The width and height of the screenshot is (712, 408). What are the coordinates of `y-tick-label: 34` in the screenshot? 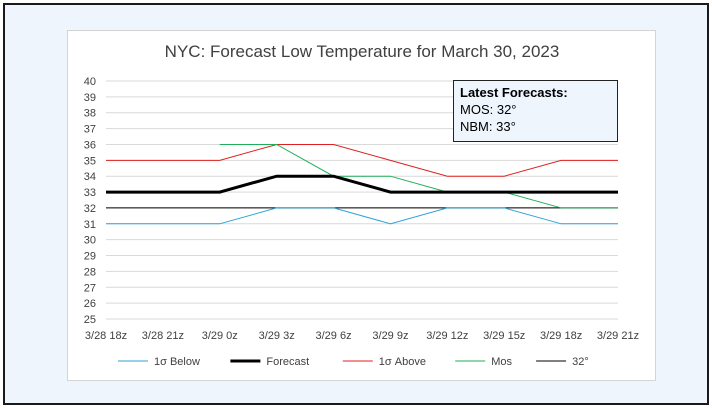 It's located at (90, 177).